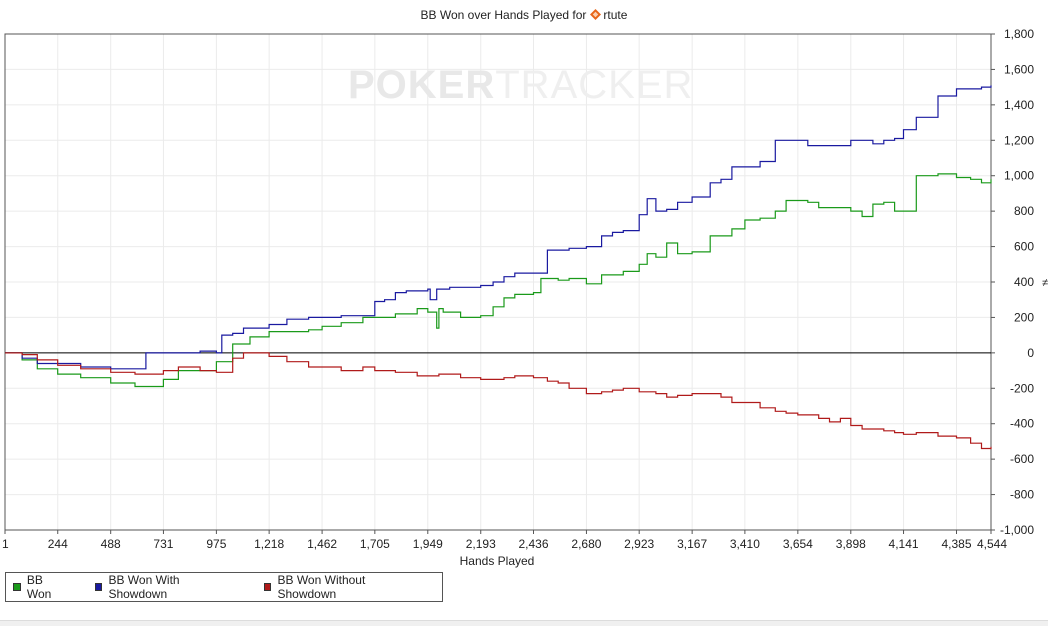  Describe the element at coordinates (163, 544) in the screenshot. I see `x-tick-label: 731` at that location.